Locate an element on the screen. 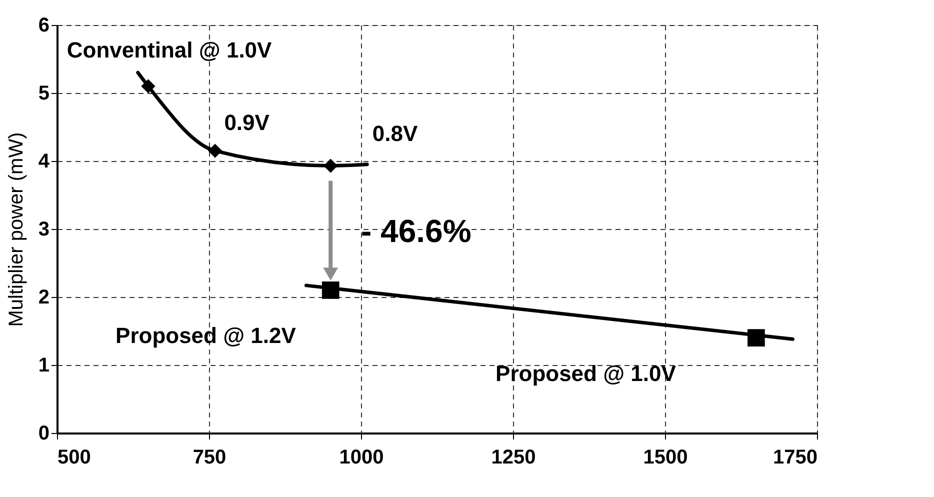 Image resolution: width=934 pixels, height=497 pixels. annotation: - 46.6% is located at coordinates (416, 230).